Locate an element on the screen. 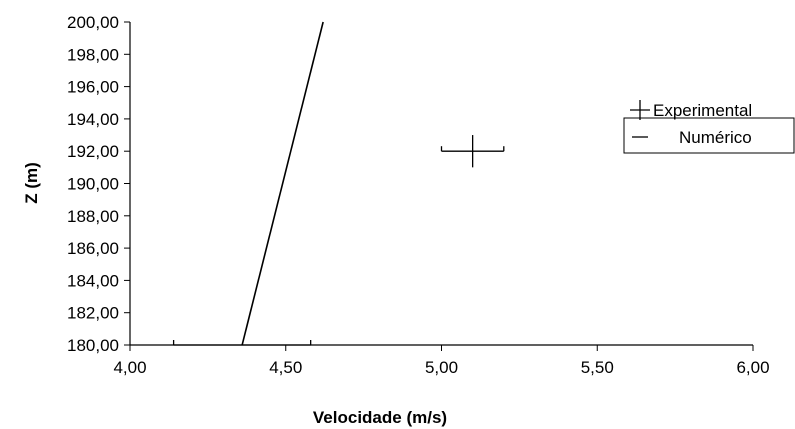 The width and height of the screenshot is (795, 429). y-tick-label: 188,00 is located at coordinates (93, 216).